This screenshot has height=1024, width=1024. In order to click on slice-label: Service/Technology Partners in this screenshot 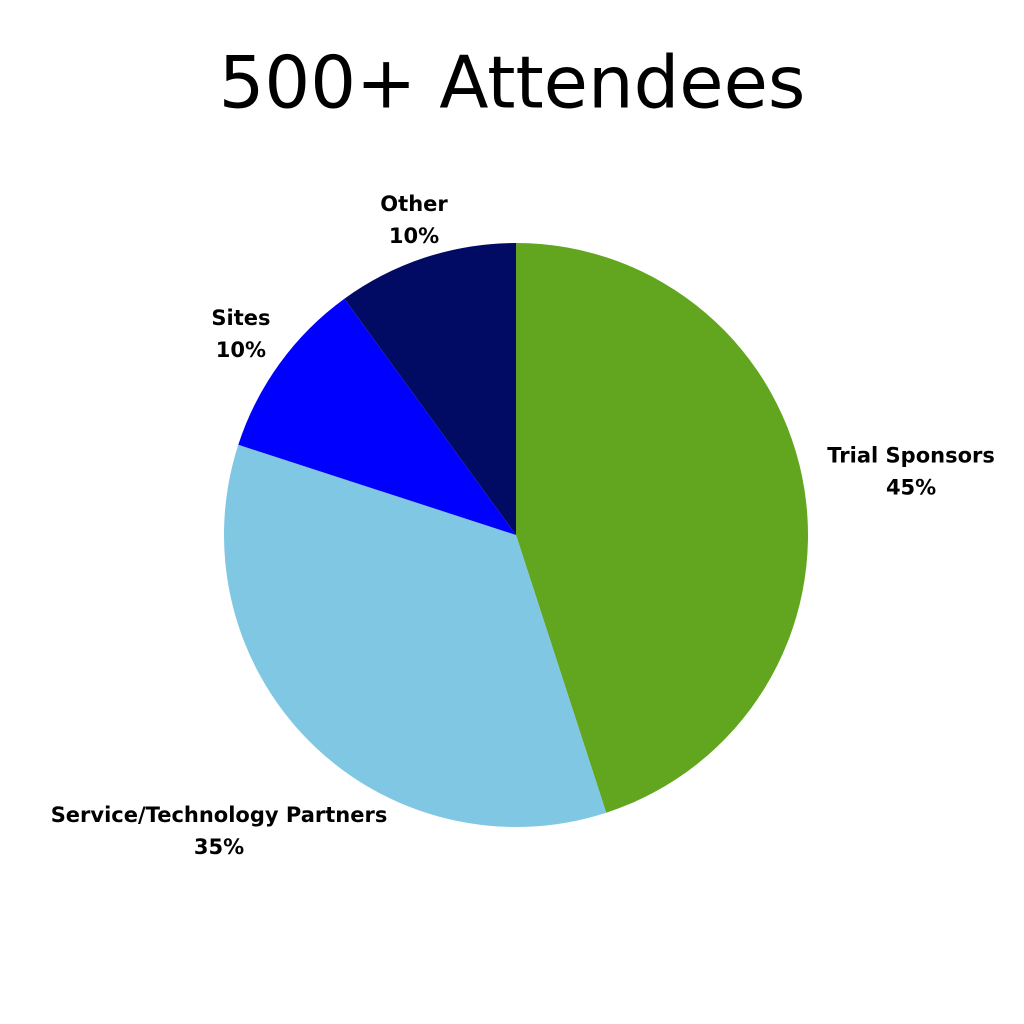, I will do `click(219, 815)`.